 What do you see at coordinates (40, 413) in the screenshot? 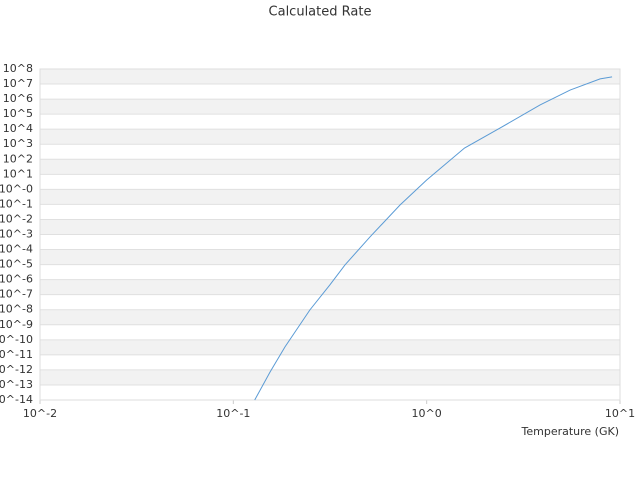
I see `x-tick-label: 10^-2` at bounding box center [40, 413].